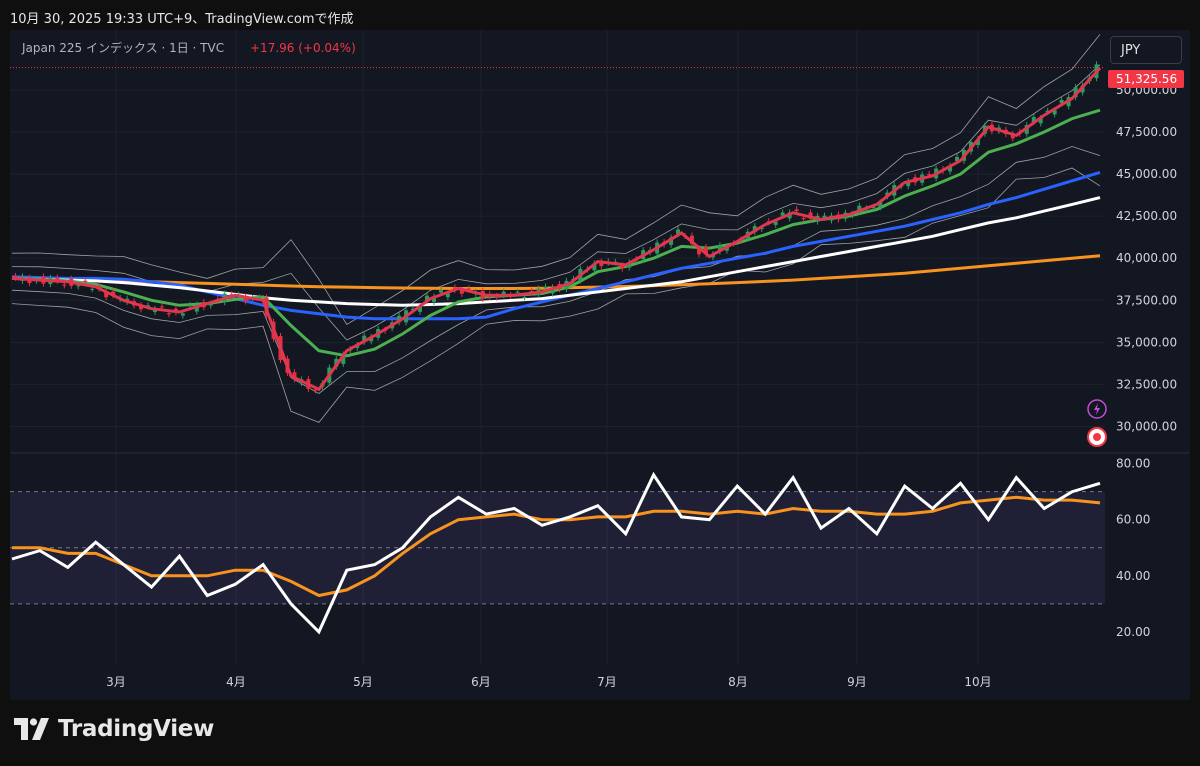  I want to click on legend-symbol: Japan 225 インデックス · 1日 · TVC, so click(122, 47).